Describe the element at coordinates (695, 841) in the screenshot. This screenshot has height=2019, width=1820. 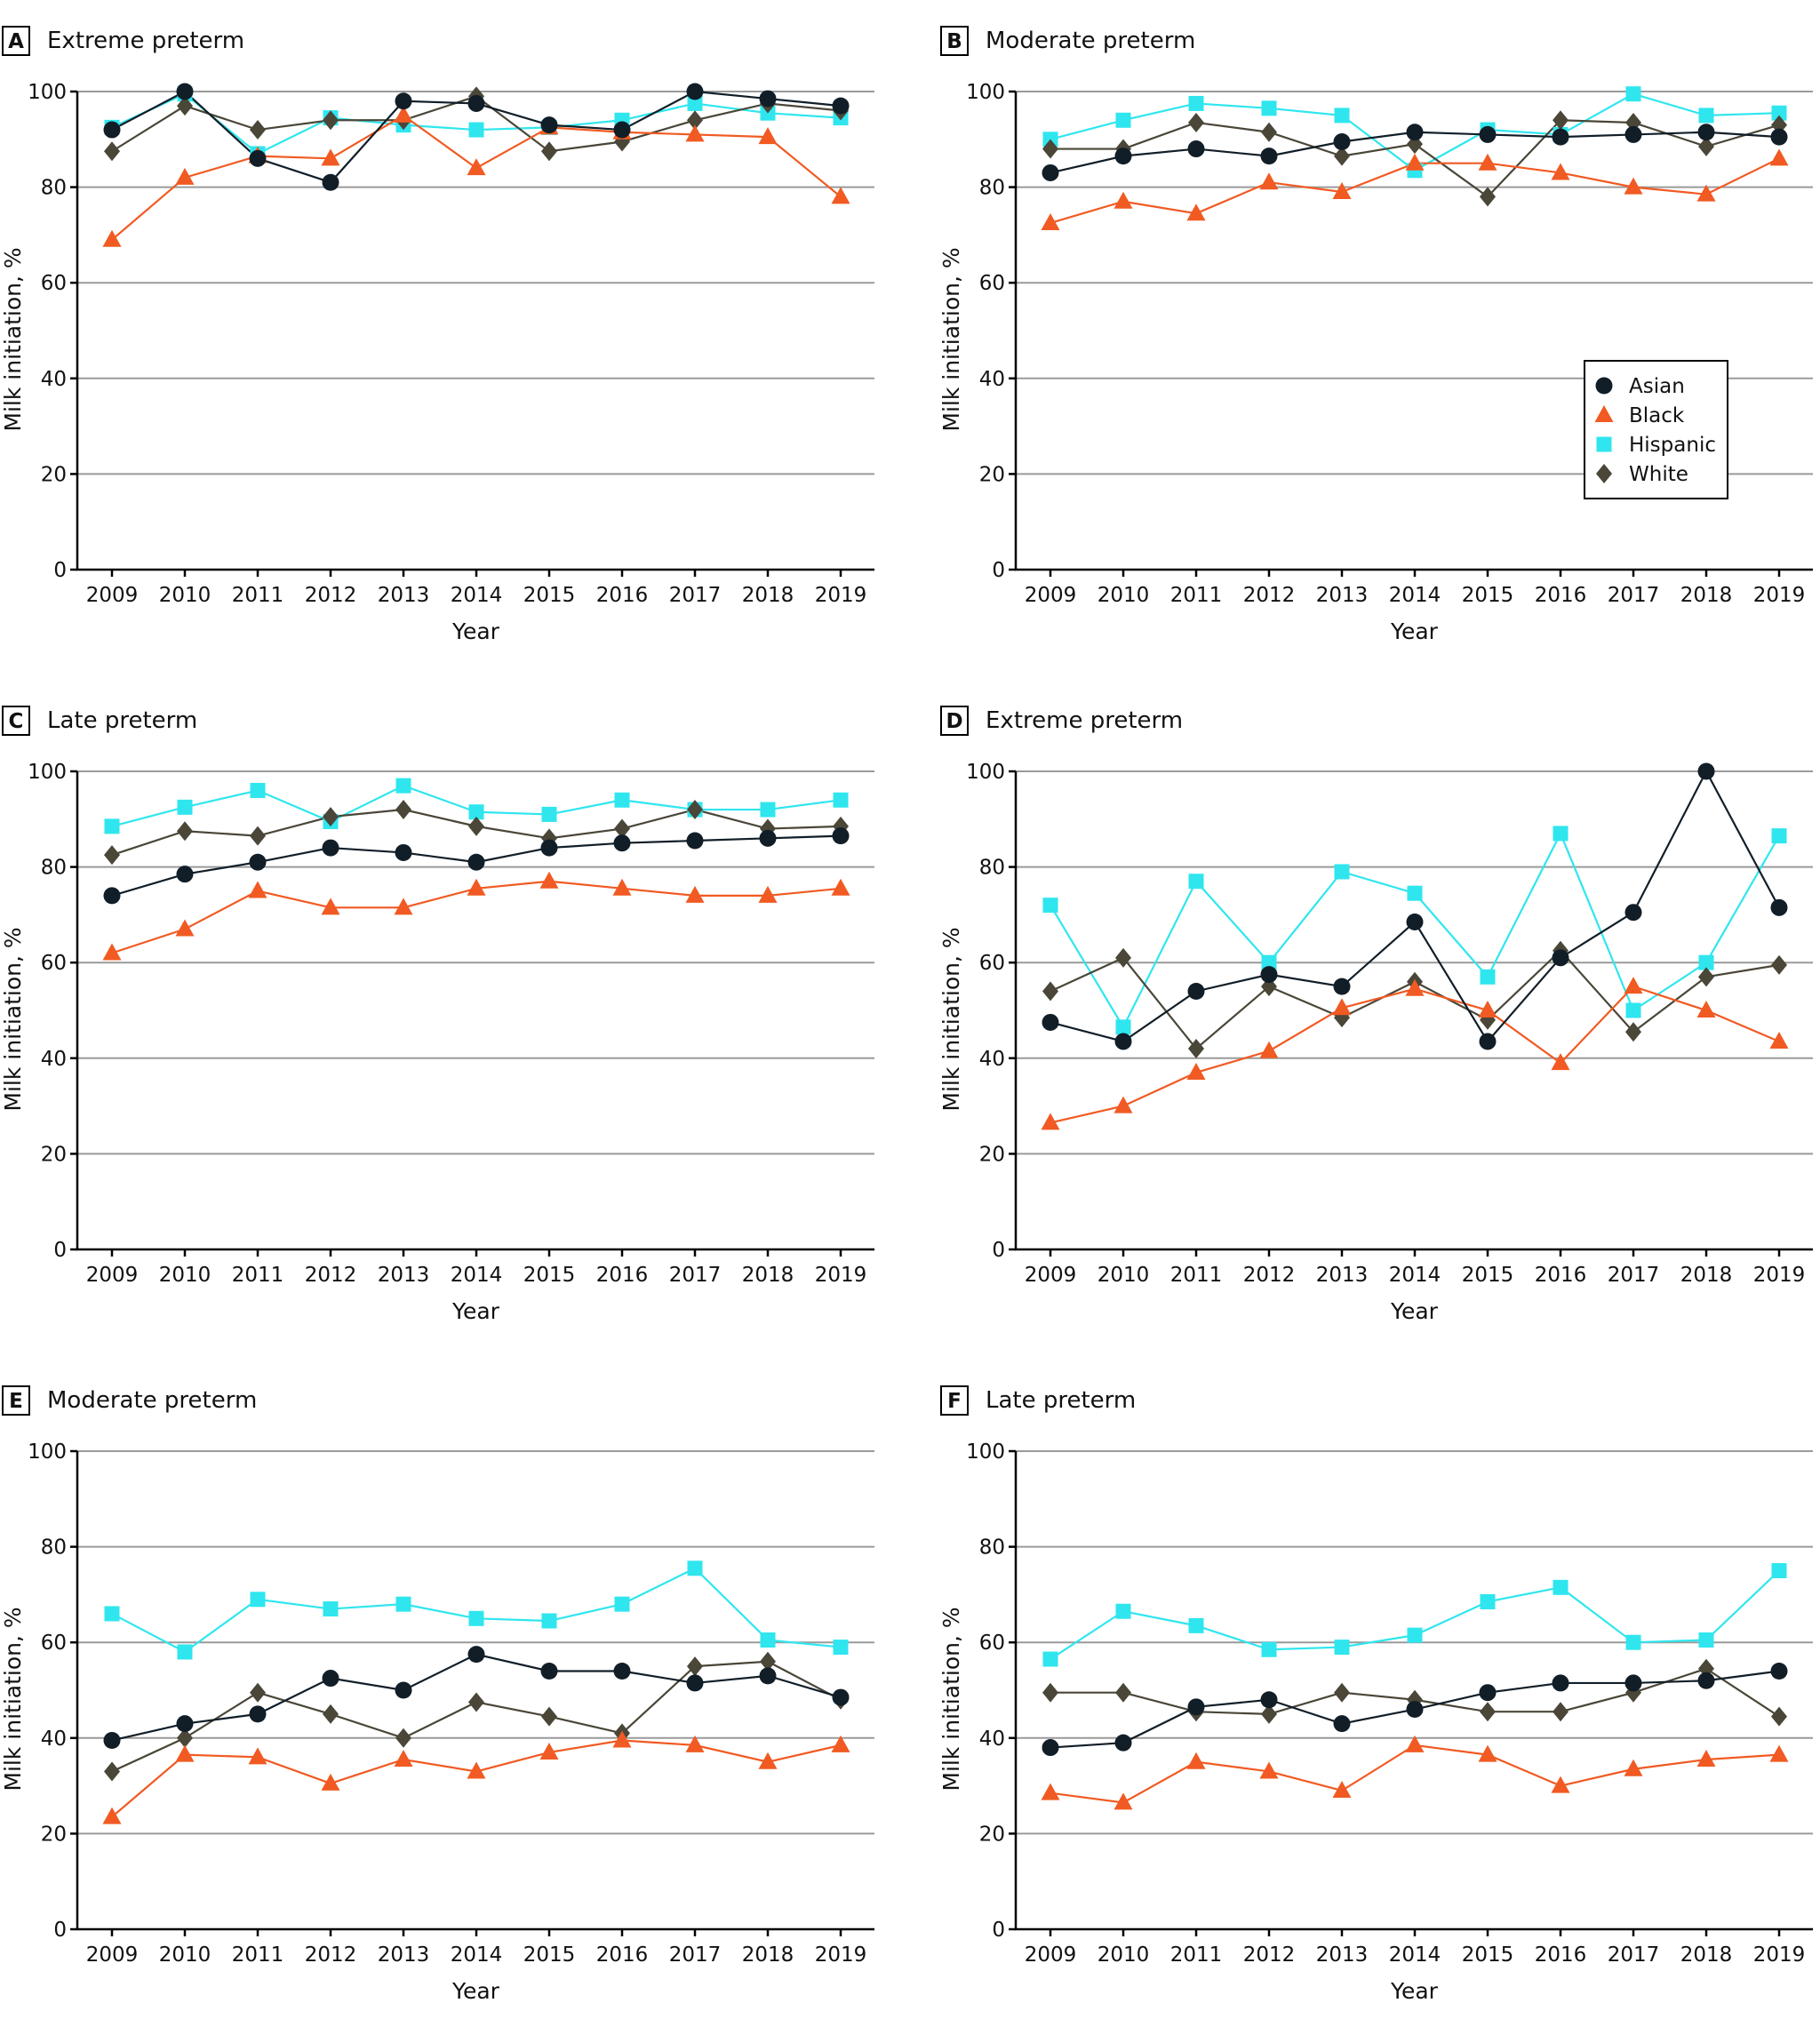
I see `panel-c-asian-point-2017` at that location.